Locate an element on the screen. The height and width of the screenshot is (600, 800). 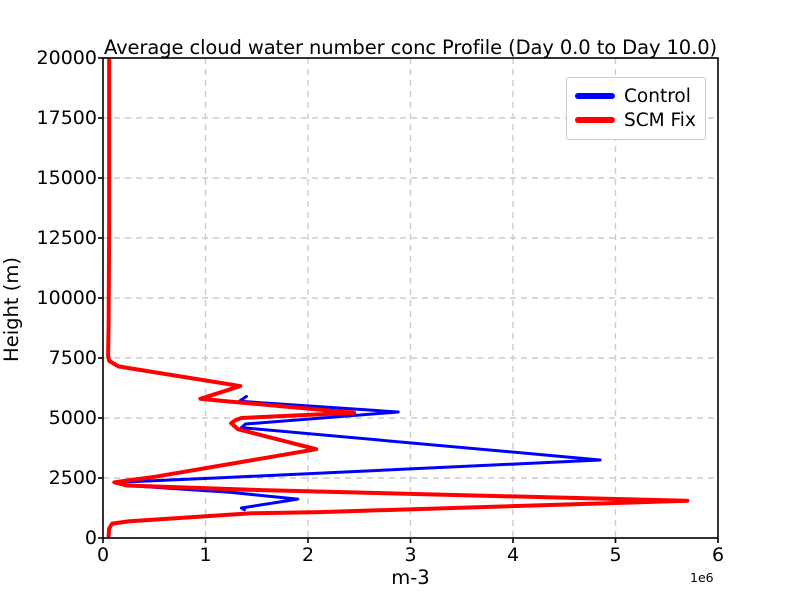
legend-swatch-control is located at coordinates (595, 96).